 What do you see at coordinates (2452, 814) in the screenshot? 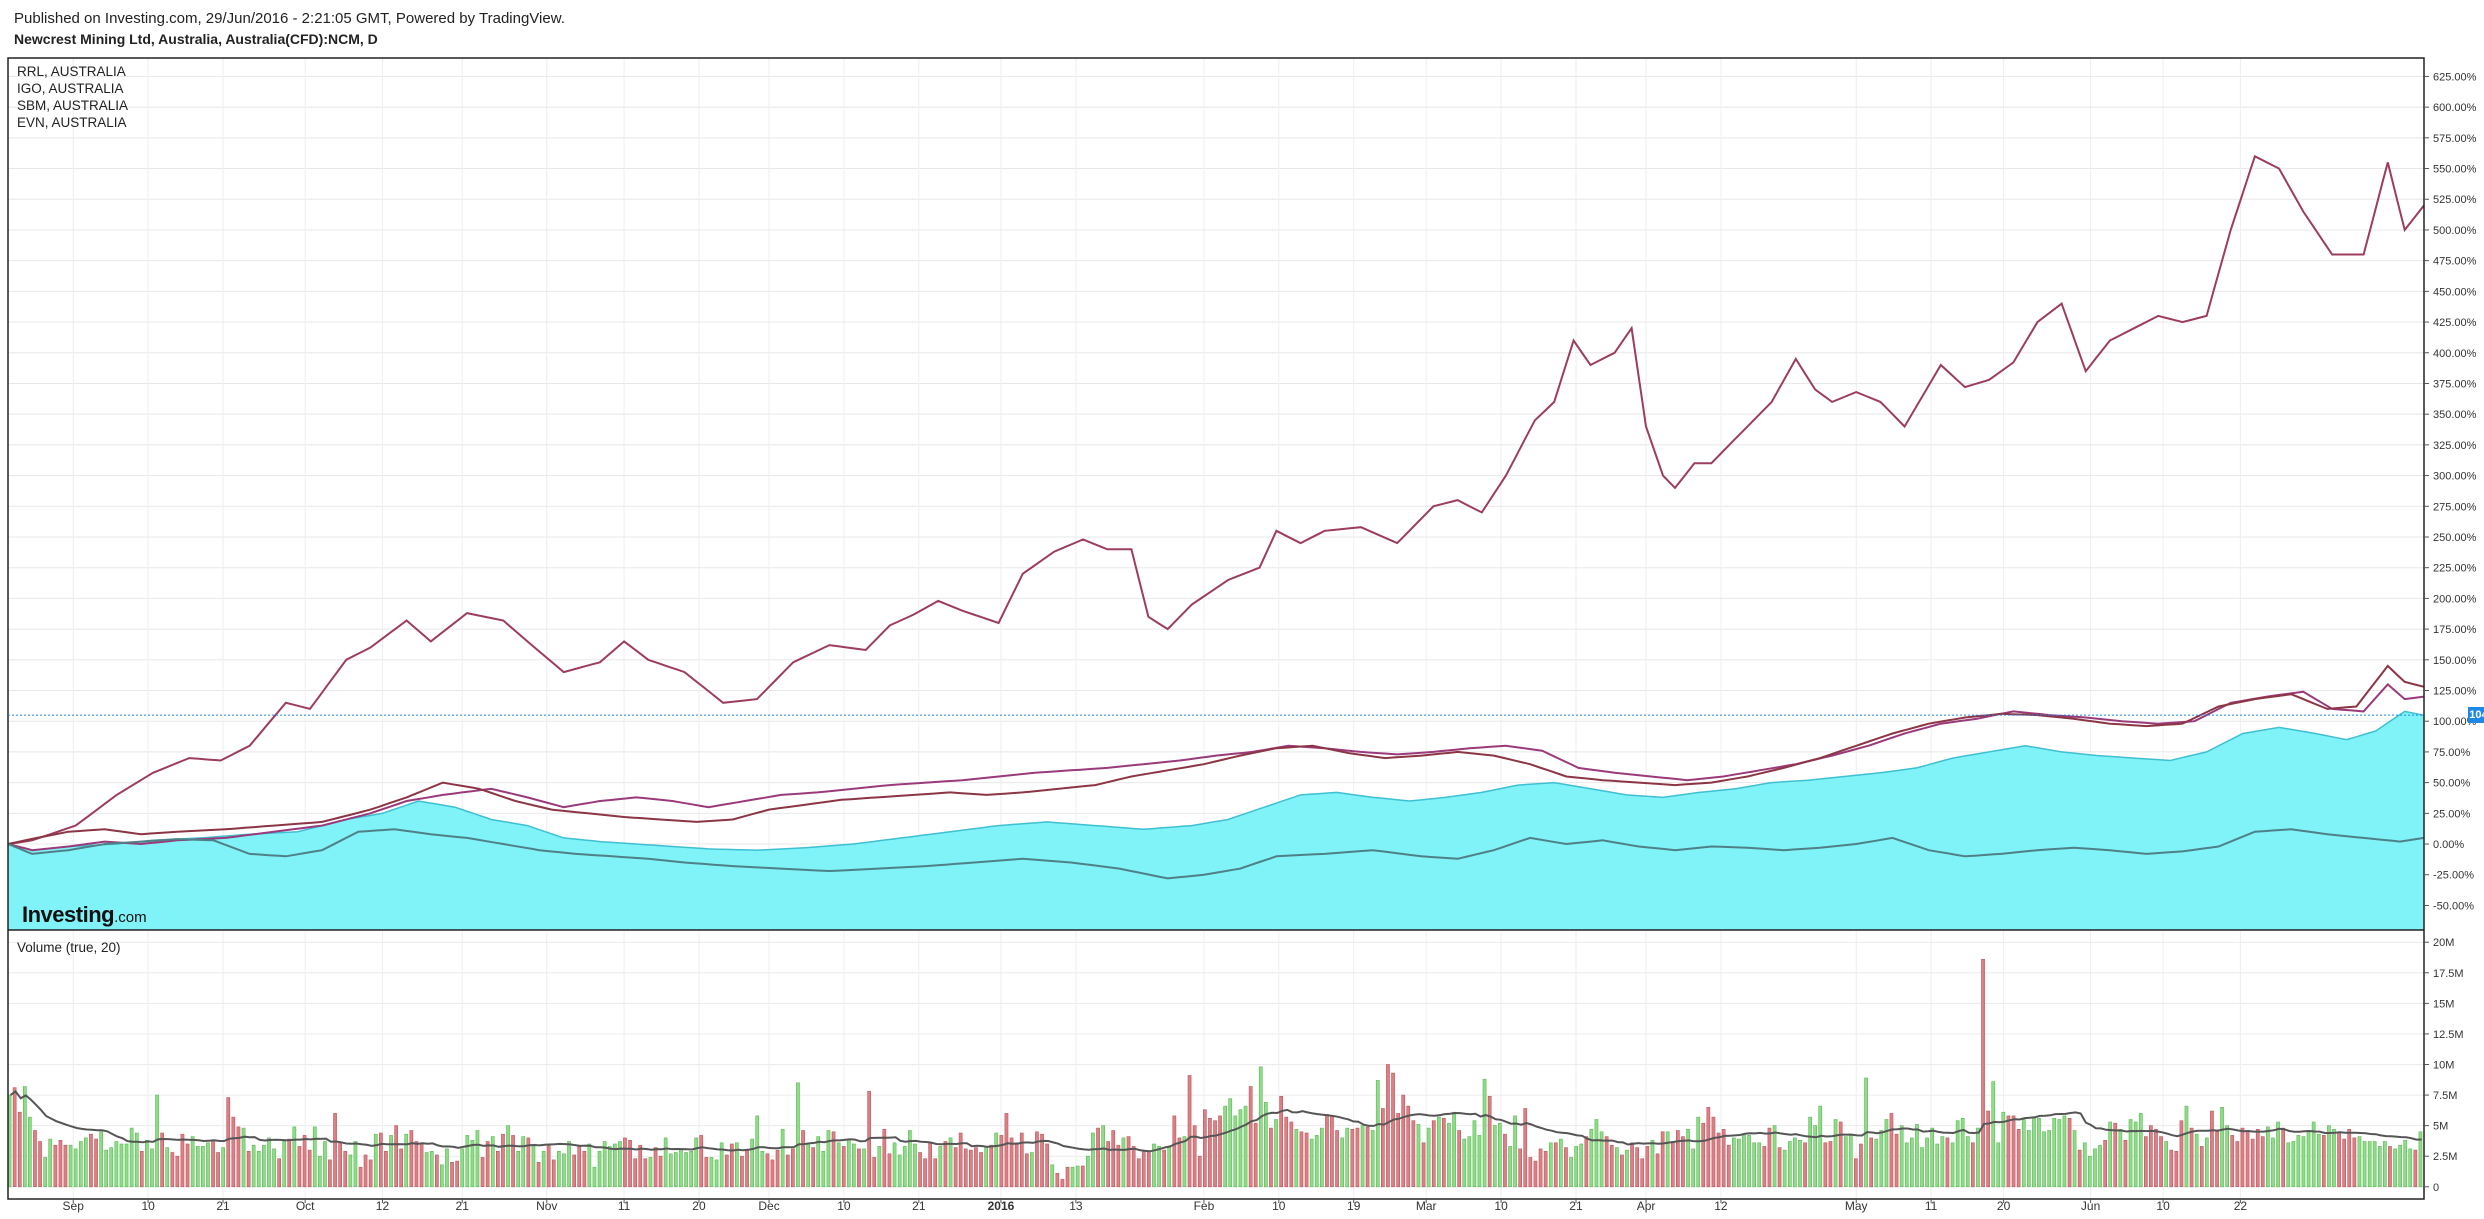
I see `y-tick-label: 25.00%` at bounding box center [2452, 814].